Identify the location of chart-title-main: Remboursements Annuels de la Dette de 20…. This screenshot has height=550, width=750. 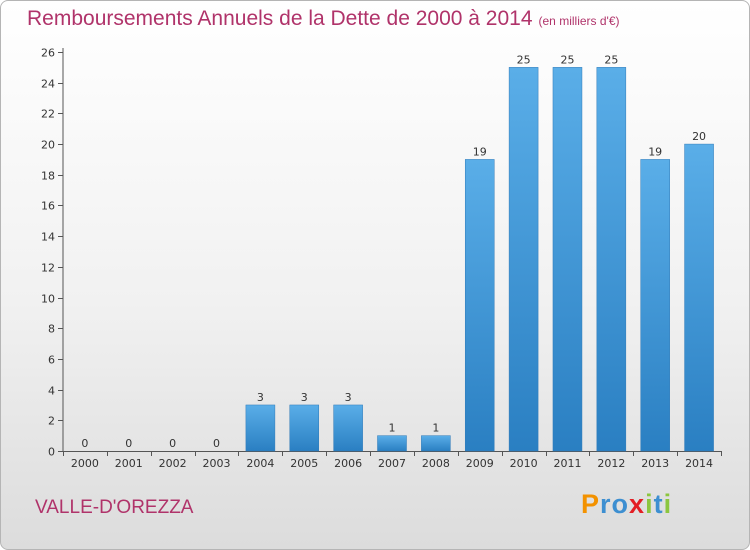
(280, 18).